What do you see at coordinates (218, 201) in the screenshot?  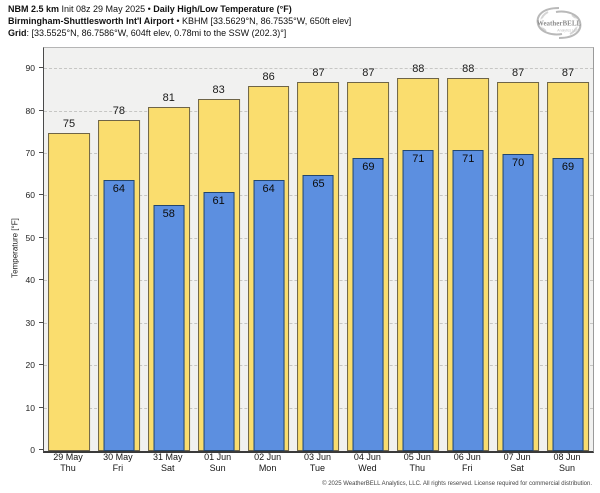 I see `low-value-label: 61` at bounding box center [218, 201].